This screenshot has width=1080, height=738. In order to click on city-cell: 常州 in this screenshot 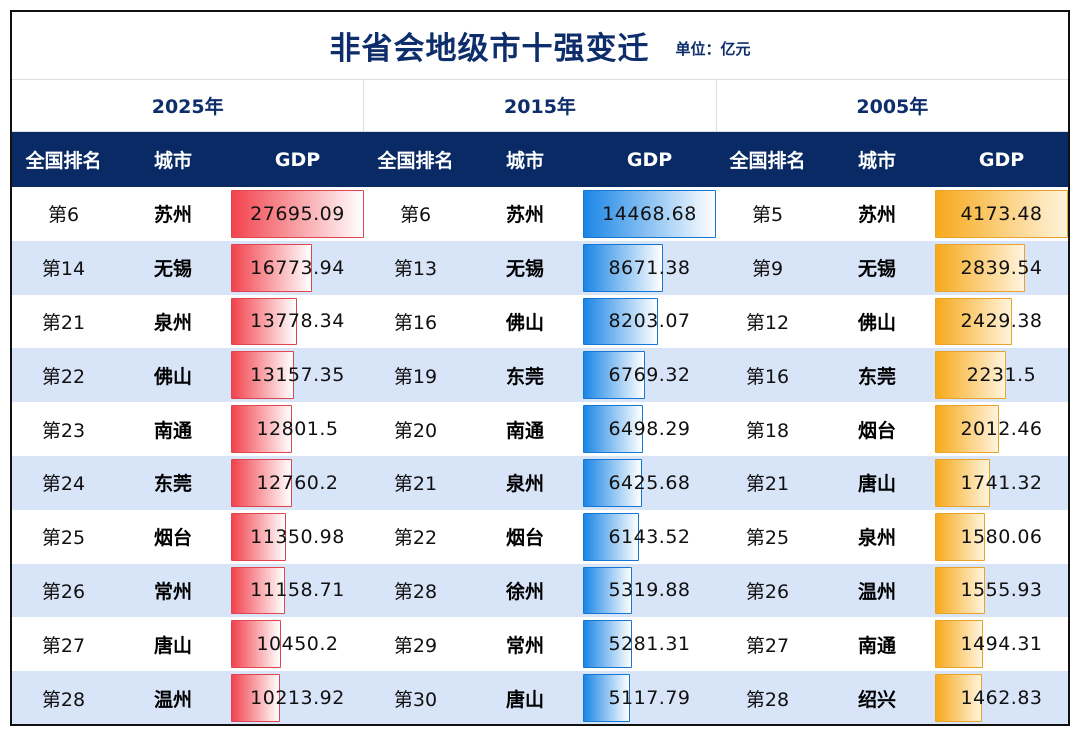, I will do `click(524, 645)`.